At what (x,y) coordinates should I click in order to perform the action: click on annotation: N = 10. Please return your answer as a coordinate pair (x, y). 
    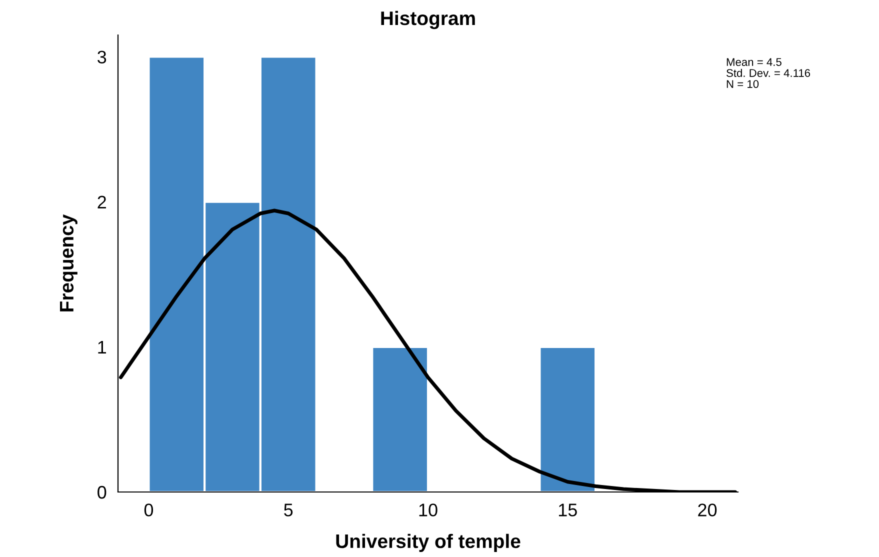
    Looking at the image, I should click on (742, 84).